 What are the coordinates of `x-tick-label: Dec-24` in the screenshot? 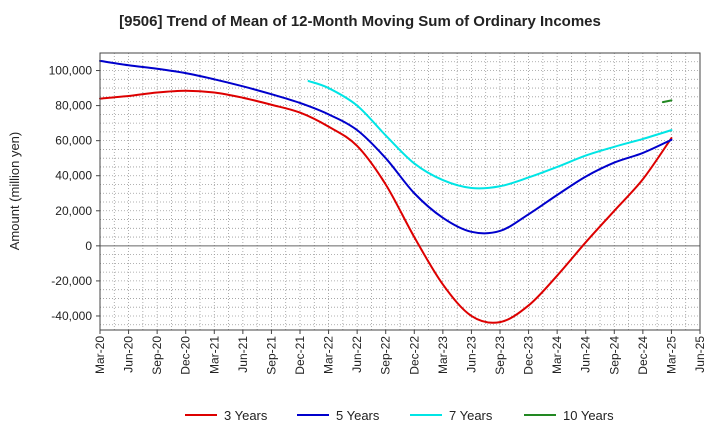 It's located at (643, 355).